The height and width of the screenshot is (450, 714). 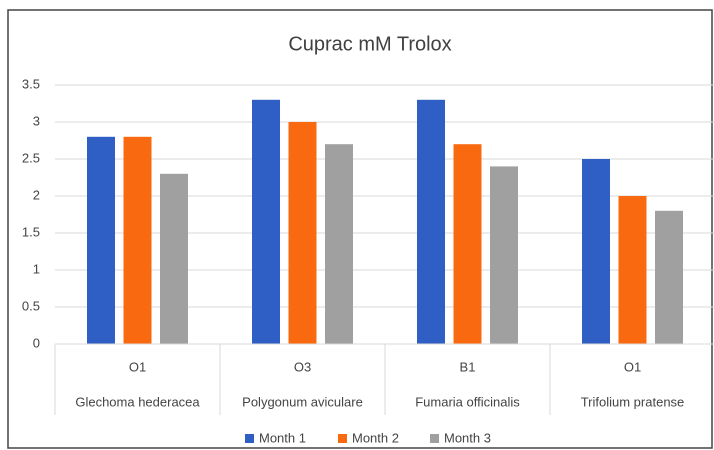 I want to click on y-tick-label: 1.5, so click(x=31, y=231).